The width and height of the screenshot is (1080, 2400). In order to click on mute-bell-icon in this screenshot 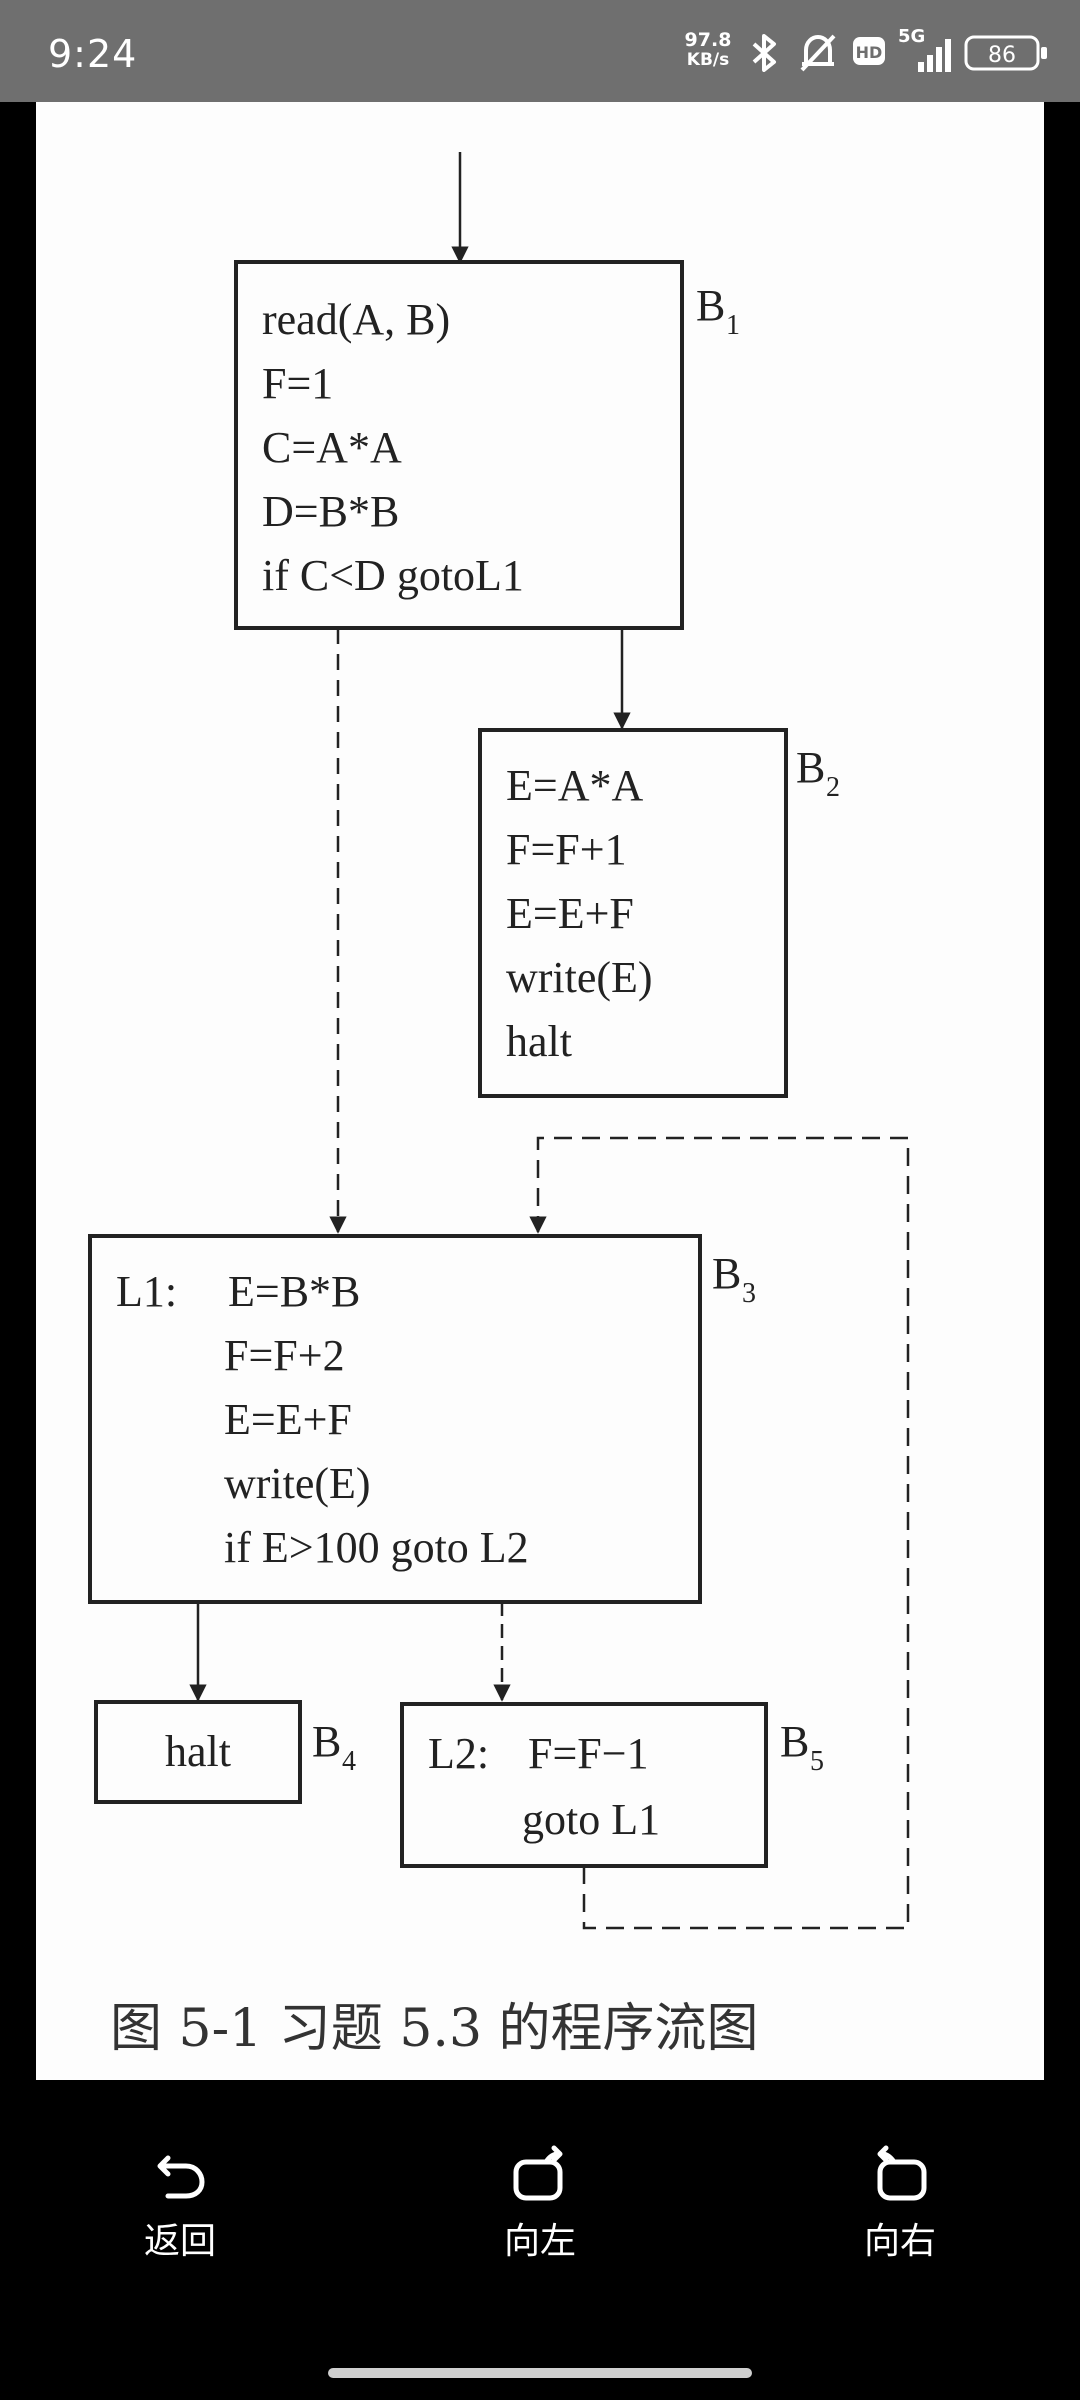, I will do `click(818, 53)`.